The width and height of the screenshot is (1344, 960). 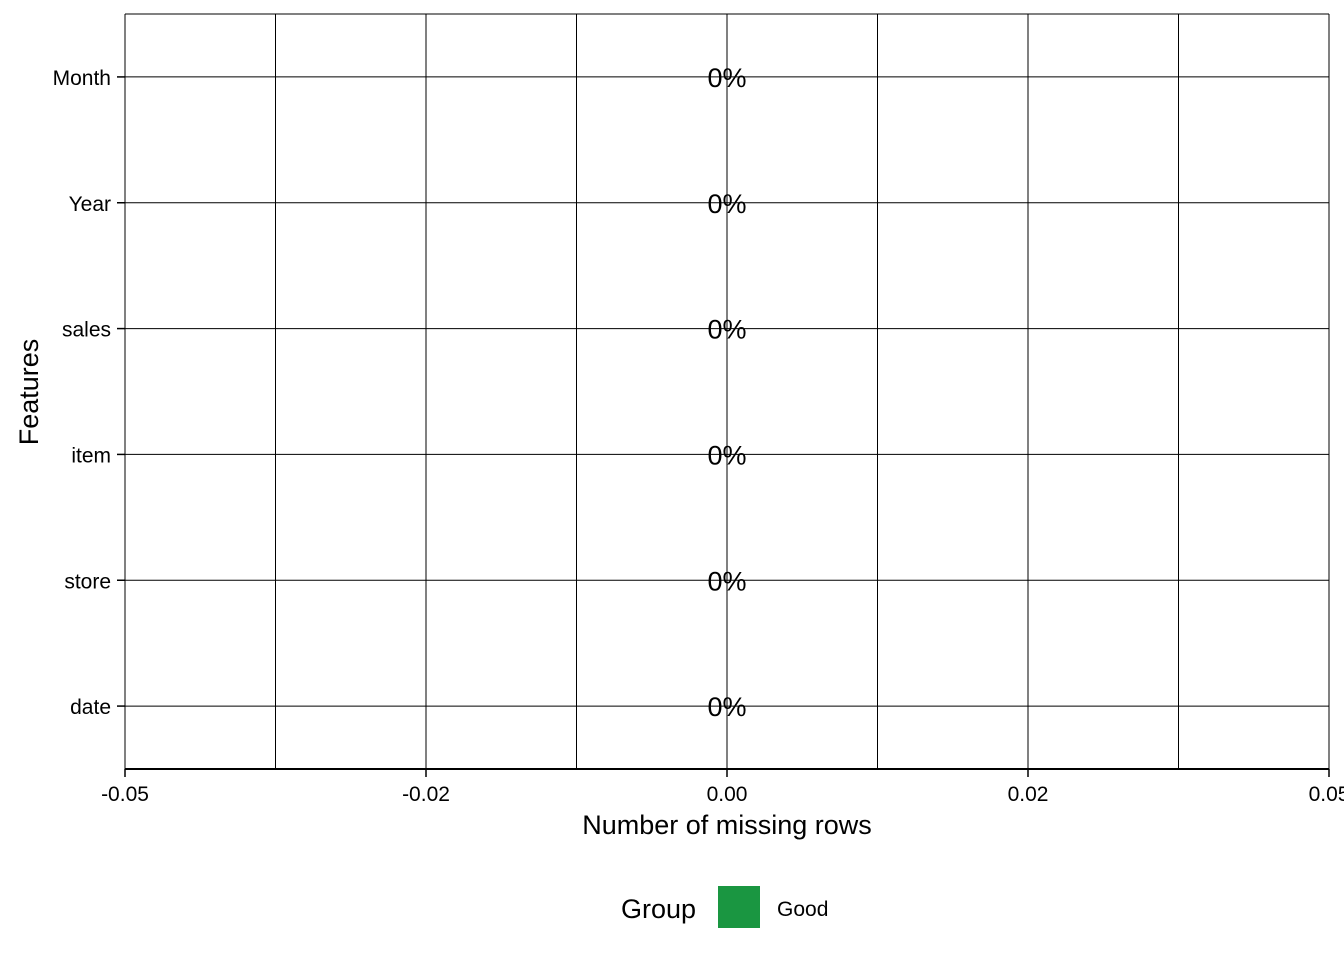 I want to click on legend-title: Group, so click(x=658, y=909).